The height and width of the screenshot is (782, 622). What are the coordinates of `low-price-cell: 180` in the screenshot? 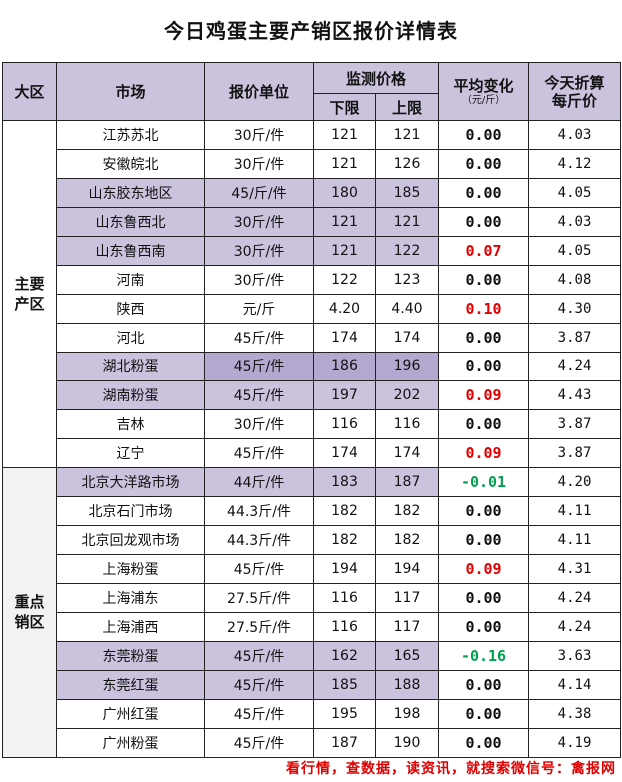 It's located at (344, 192).